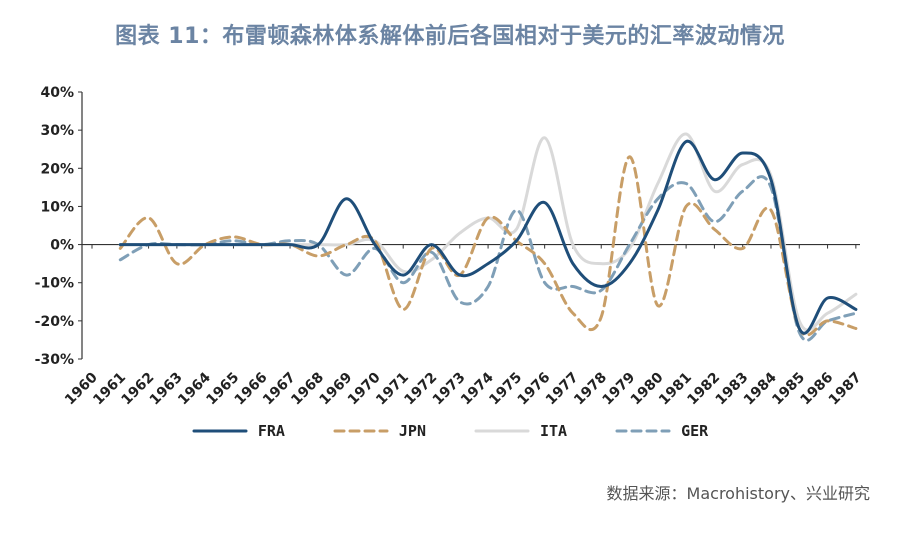  I want to click on chart-title: 图表 11：布雷顿森林体系解体前后各国相对于美元的汇率波动情况, so click(450, 36).